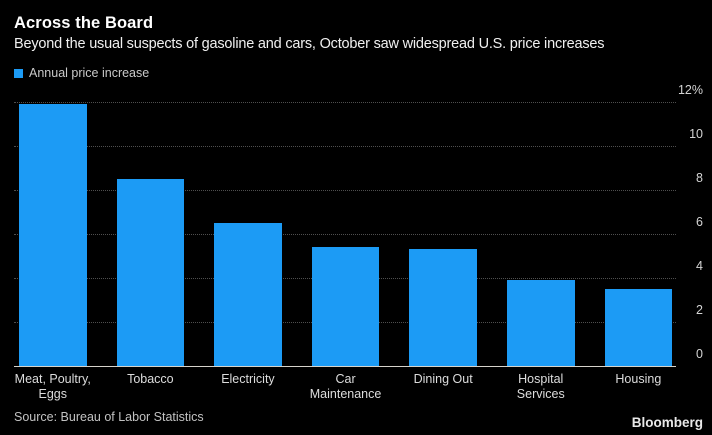 This screenshot has width=712, height=435. What do you see at coordinates (345, 366) in the screenshot?
I see `x-axis-baseline` at bounding box center [345, 366].